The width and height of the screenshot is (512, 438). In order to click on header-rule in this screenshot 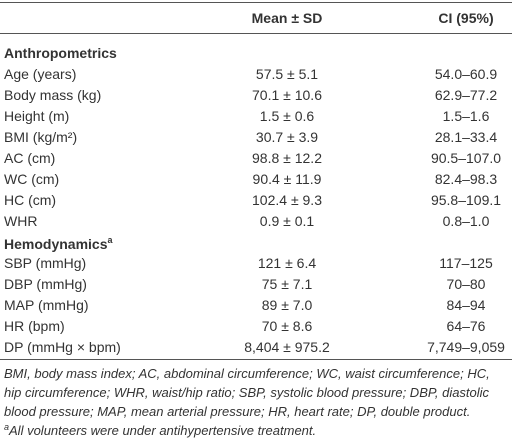, I will do `click(256, 33)`.